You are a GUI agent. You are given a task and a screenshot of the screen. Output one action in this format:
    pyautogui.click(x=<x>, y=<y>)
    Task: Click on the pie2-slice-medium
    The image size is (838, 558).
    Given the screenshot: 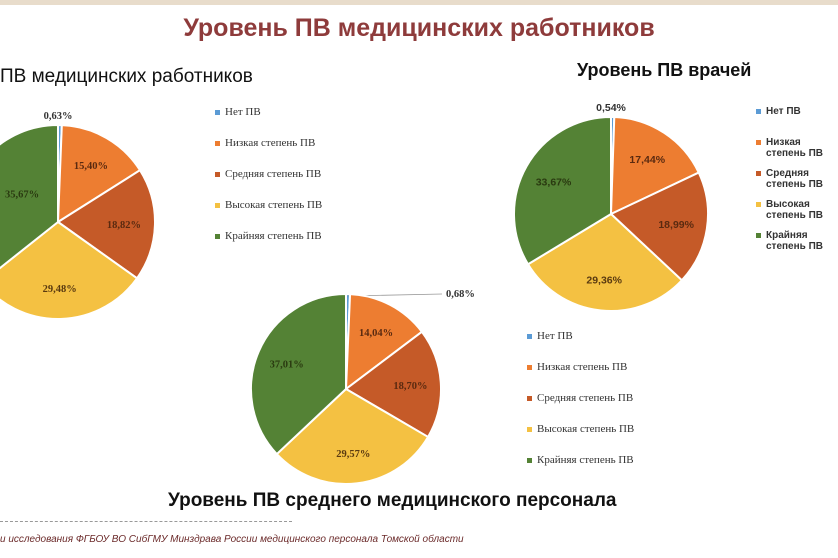 What is the action you would take?
    pyautogui.click(x=393, y=384)
    